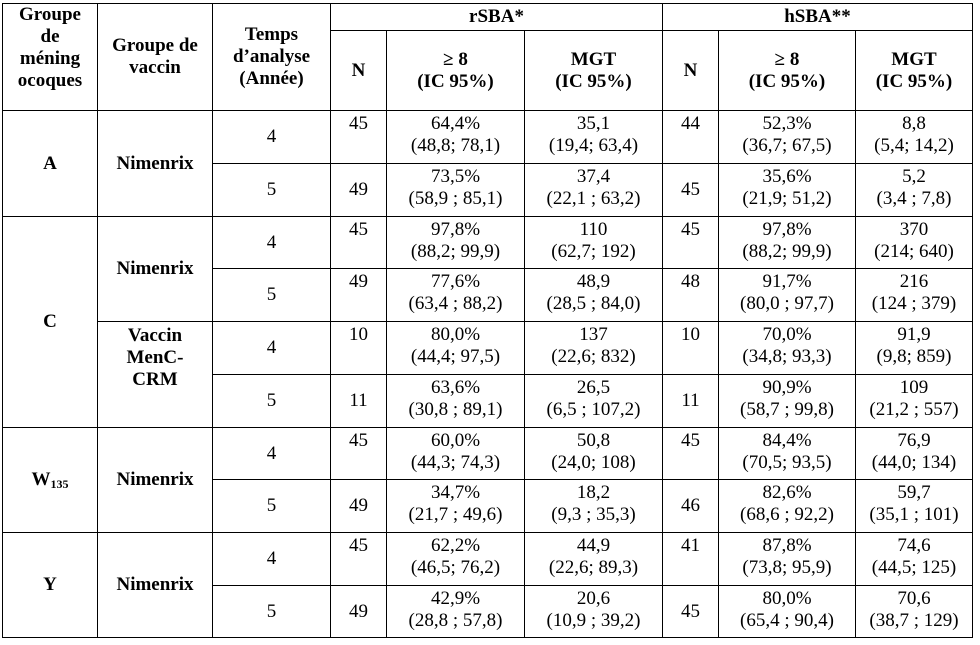 The height and width of the screenshot is (645, 980). What do you see at coordinates (787, 295) in the screenshot?
I see `hsba-ge8-cell: 91,7% (80,0 ; 97,7)` at bounding box center [787, 295].